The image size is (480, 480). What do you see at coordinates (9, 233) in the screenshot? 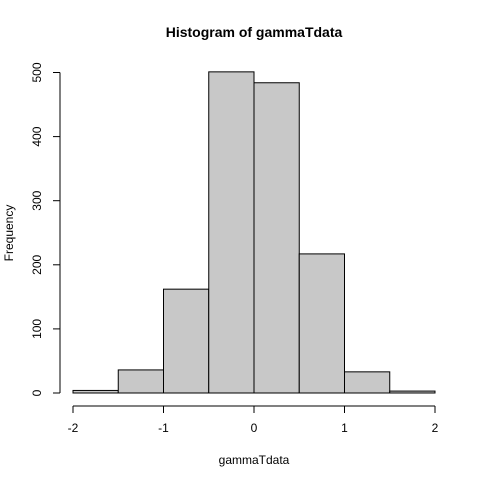
I see `y-axis-label: Frequency` at bounding box center [9, 233].